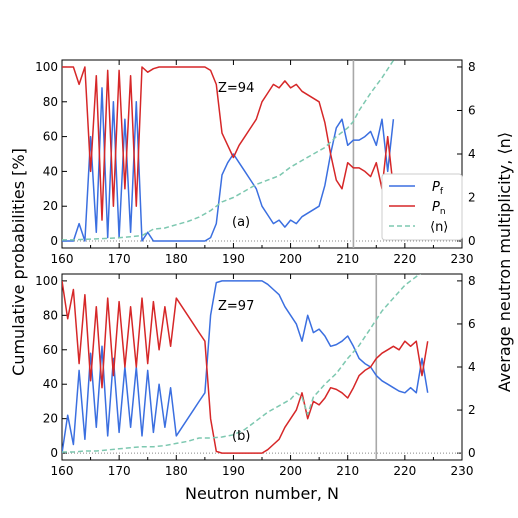  I want to click on legend-box, so click(422, 207).